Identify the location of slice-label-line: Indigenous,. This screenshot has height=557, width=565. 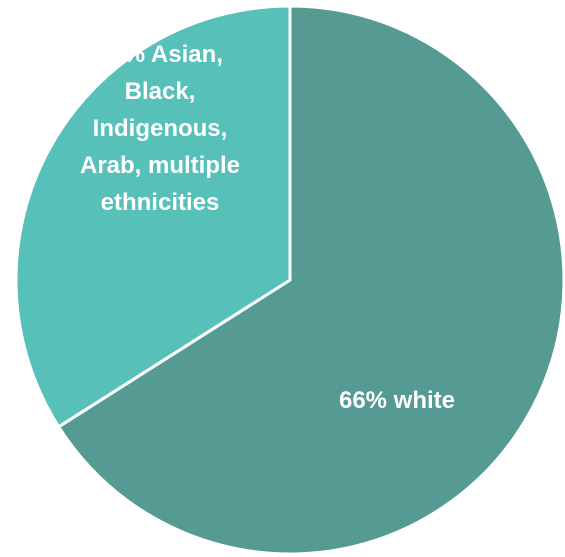
(160, 128).